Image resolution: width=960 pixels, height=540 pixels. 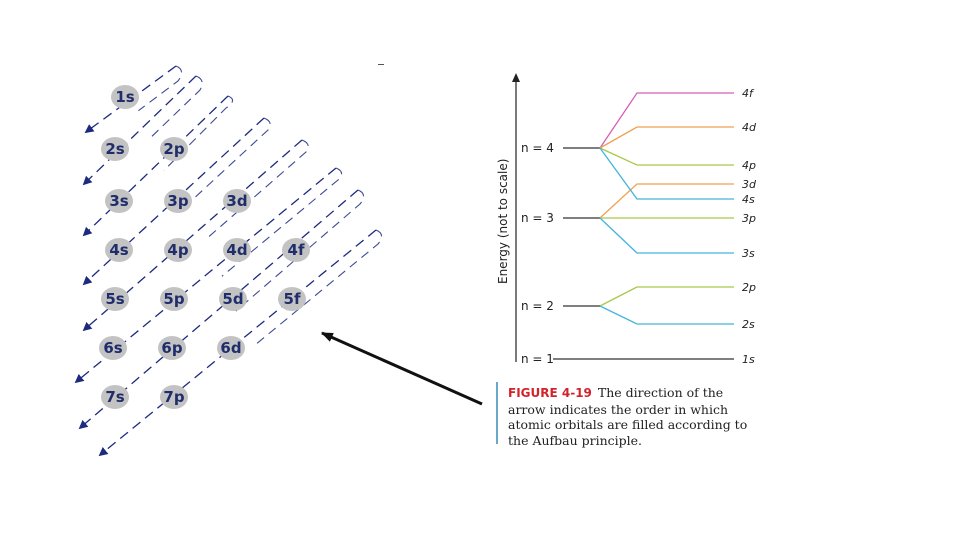 I want to click on energy-axis-arrowhead-icon, so click(x=516, y=77).